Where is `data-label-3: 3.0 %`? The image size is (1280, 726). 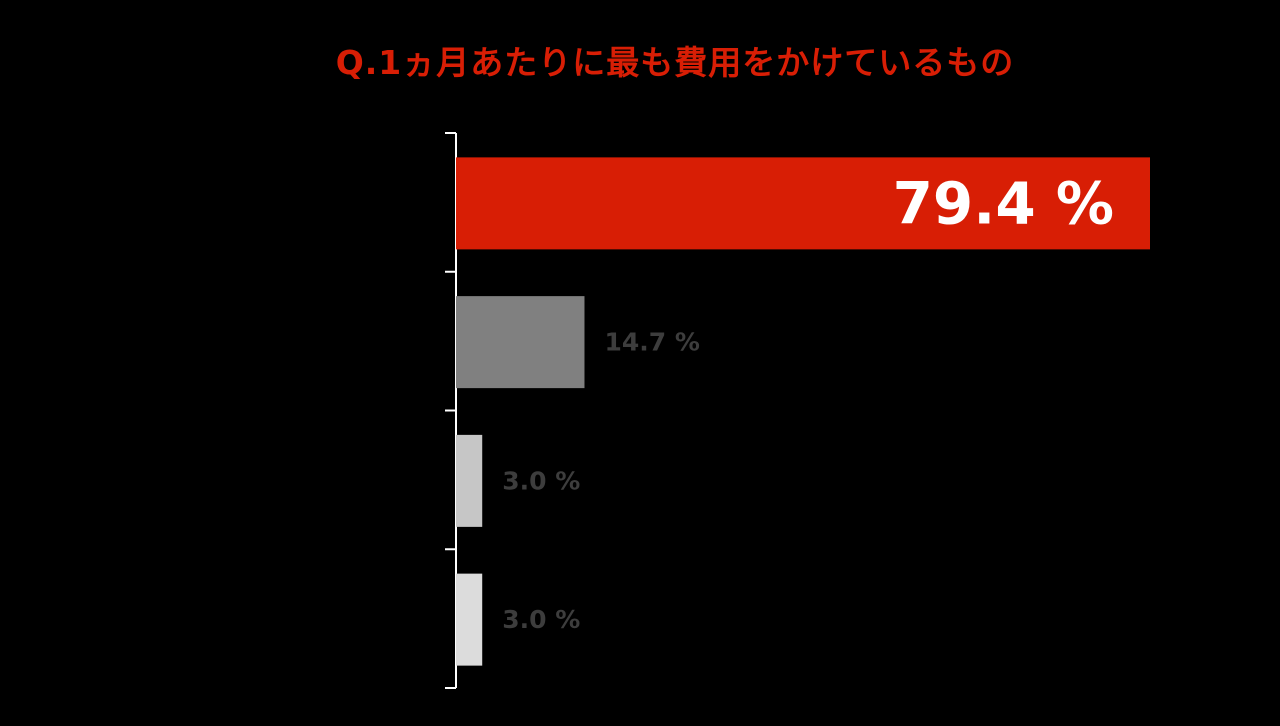
data-label-3: 3.0 % is located at coordinates (541, 480).